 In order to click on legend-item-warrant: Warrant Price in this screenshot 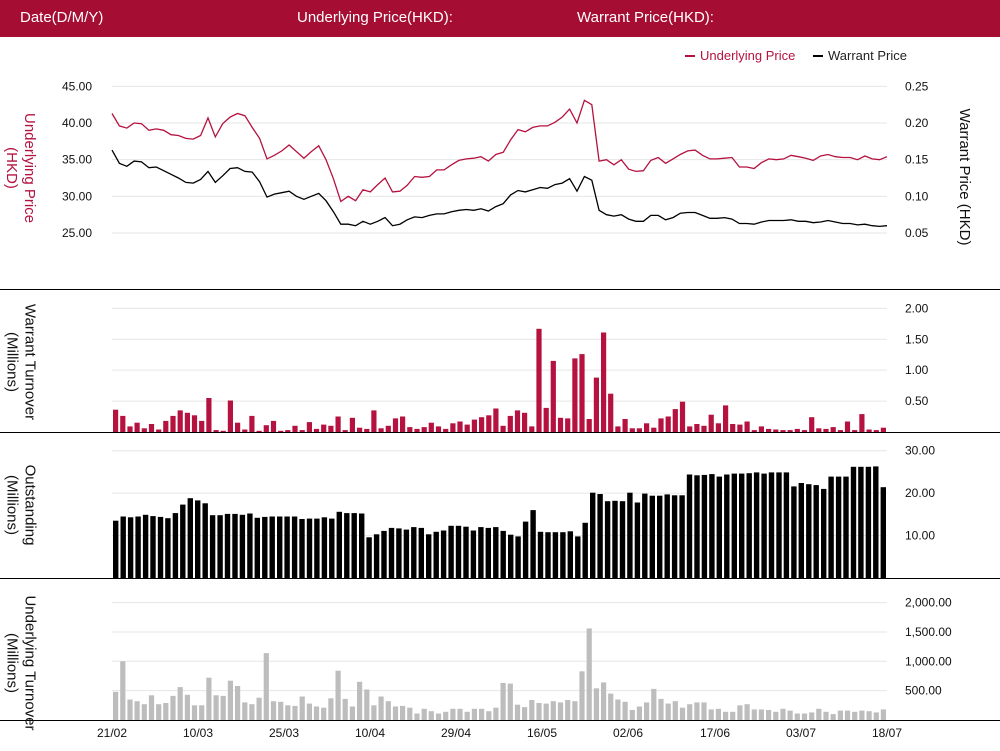, I will do `click(860, 55)`.